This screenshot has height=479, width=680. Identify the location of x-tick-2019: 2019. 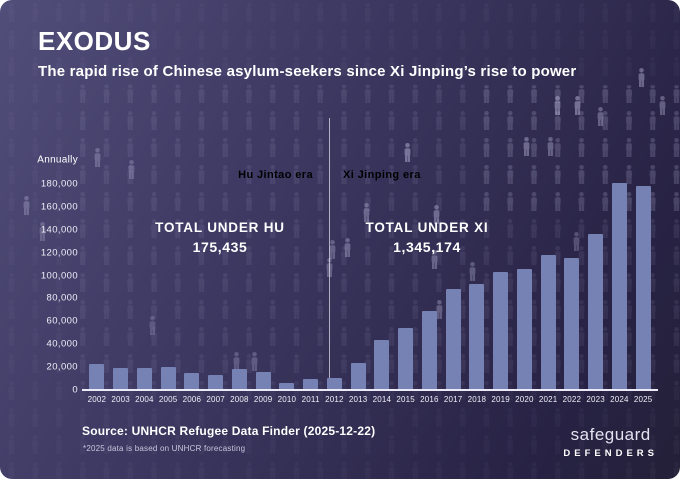
(500, 399).